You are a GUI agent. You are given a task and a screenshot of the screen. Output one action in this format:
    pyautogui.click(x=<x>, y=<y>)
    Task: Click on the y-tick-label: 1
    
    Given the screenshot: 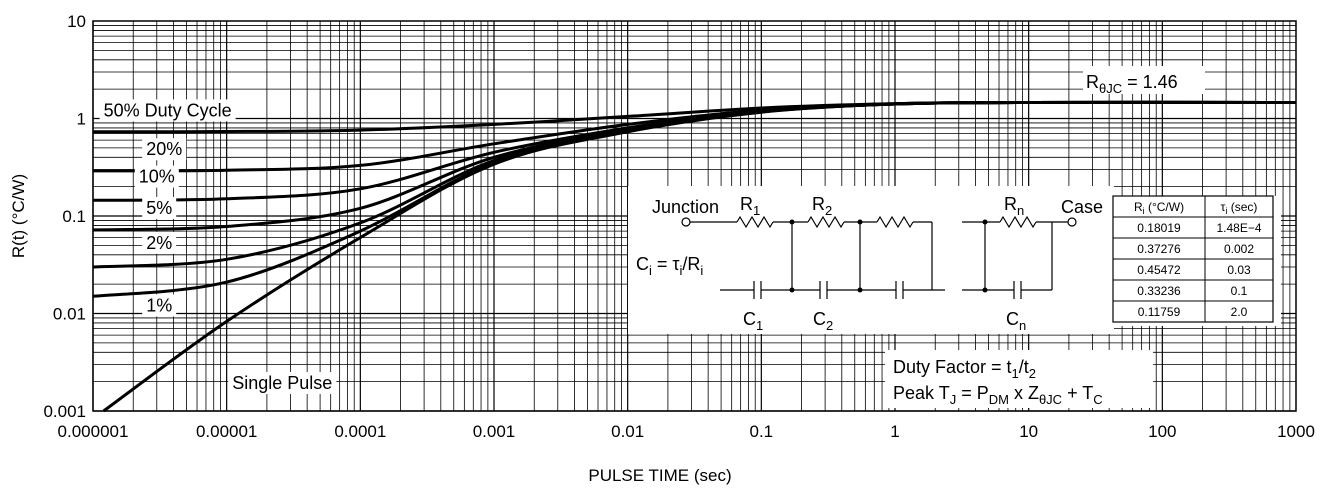 What is the action you would take?
    pyautogui.click(x=81, y=119)
    